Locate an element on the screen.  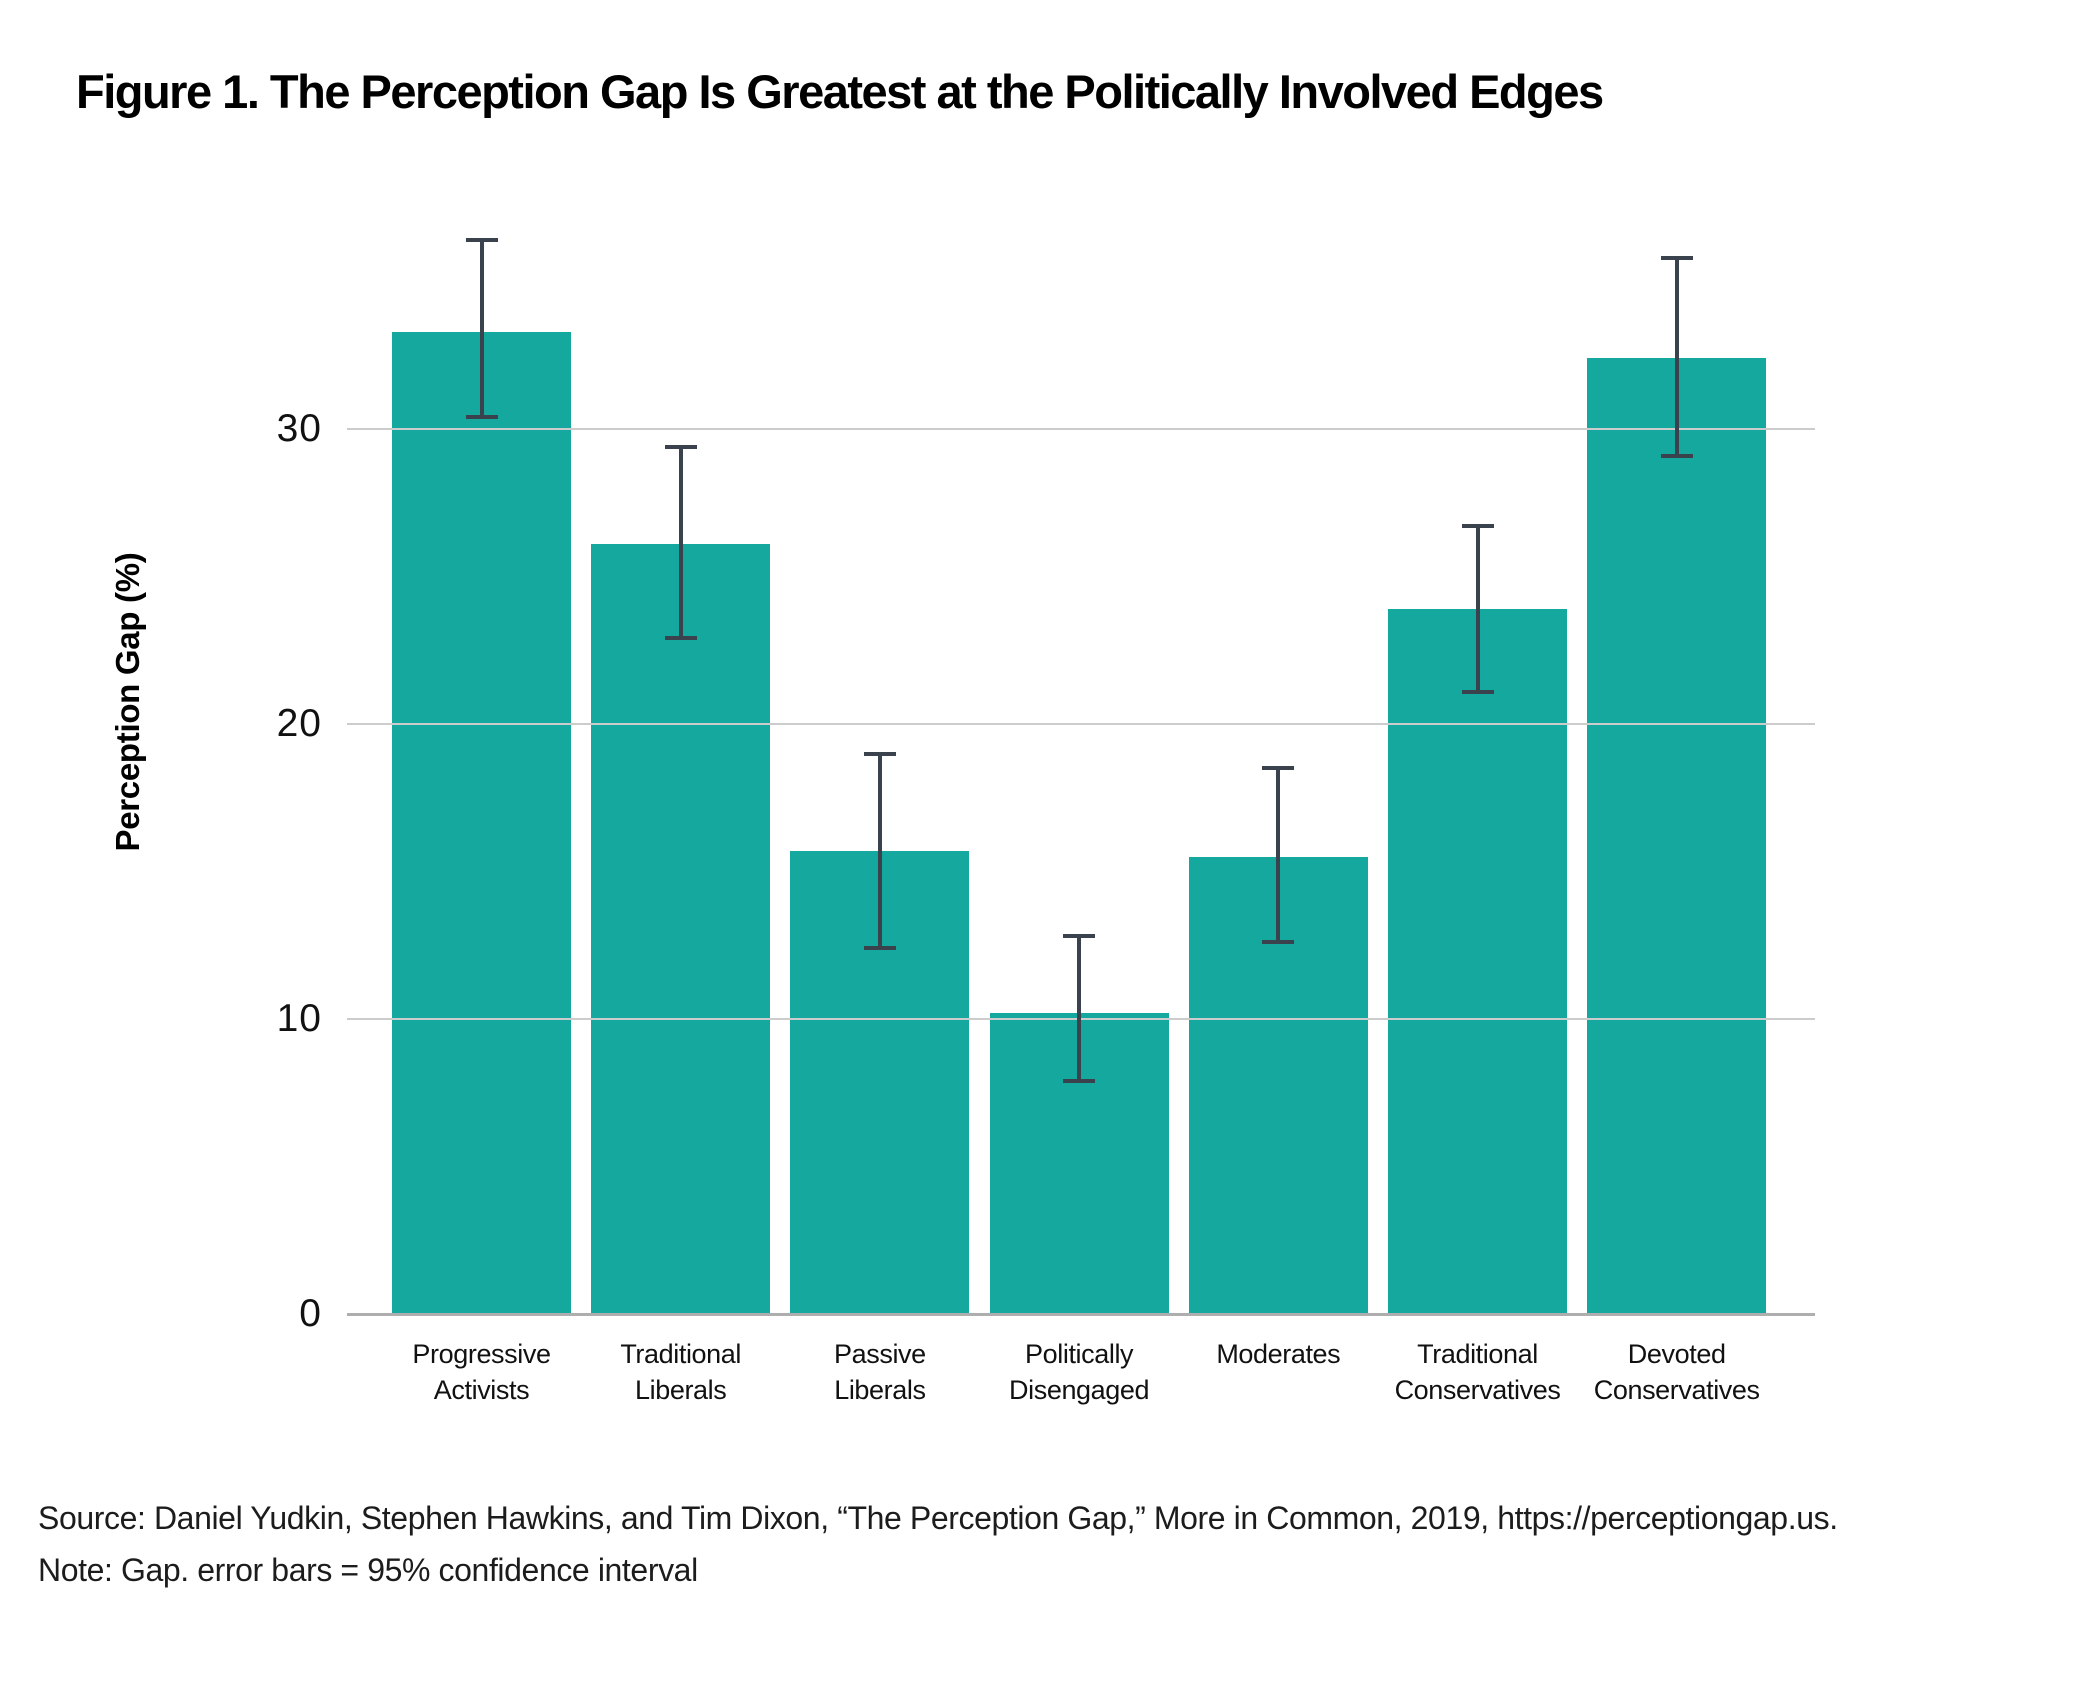
x-axis-label-line: Disengaged is located at coordinates (1079, 1390).